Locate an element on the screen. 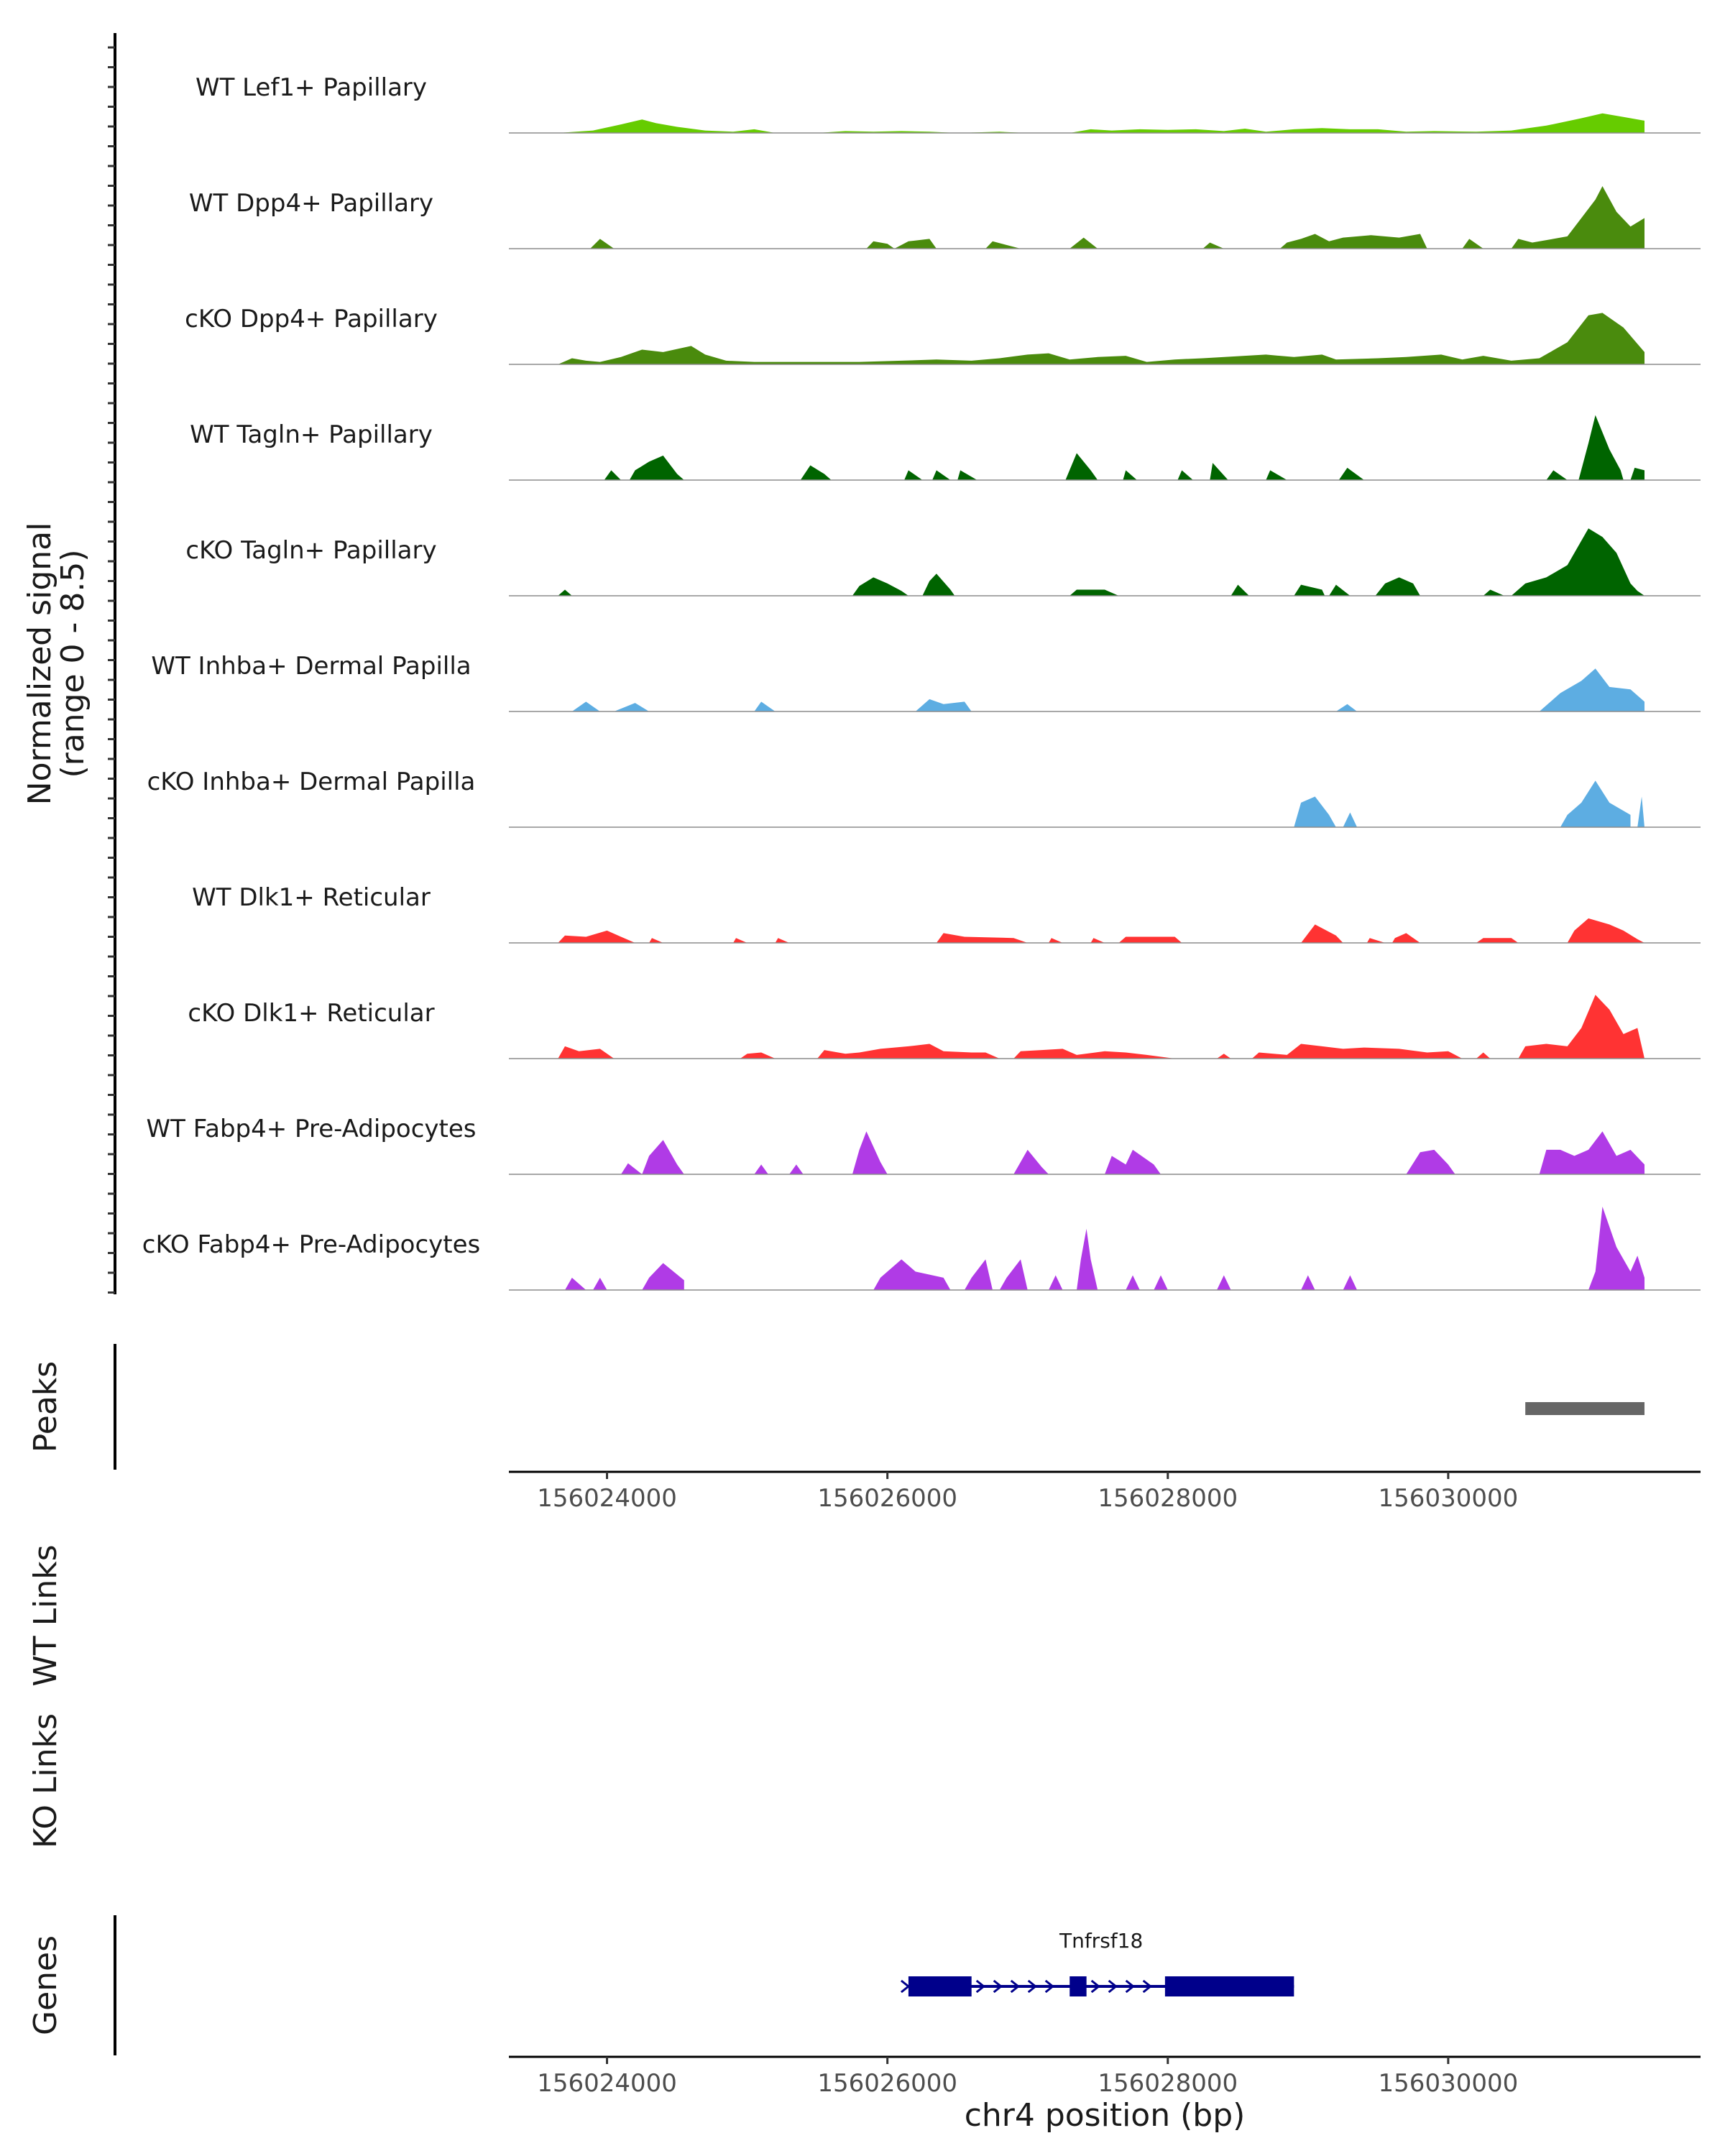 This screenshot has height=2156, width=1725. peaks-layer: Peaks is located at coordinates (835, 1407).